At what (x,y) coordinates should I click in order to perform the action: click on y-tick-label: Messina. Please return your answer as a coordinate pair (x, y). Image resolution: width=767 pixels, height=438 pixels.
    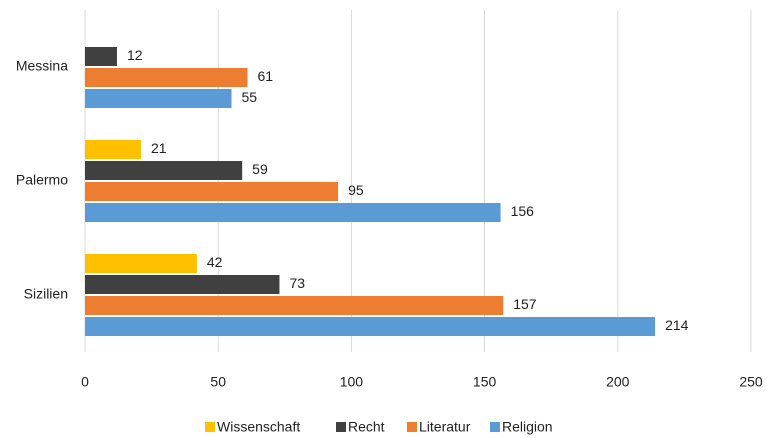
    Looking at the image, I should click on (42, 66).